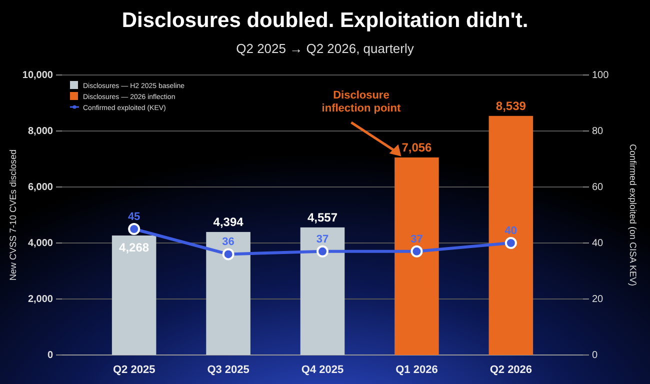 Image resolution: width=650 pixels, height=384 pixels. What do you see at coordinates (598, 132) in the screenshot?
I see `y2-tick-label: 80` at bounding box center [598, 132].